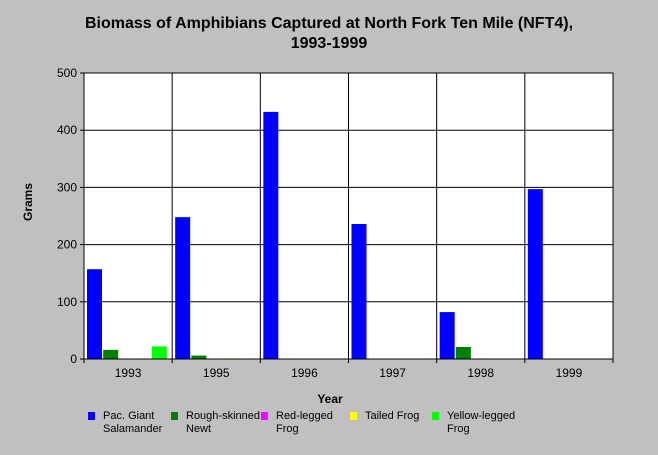  What do you see at coordinates (73, 359) in the screenshot?
I see `y-tick-label: 0` at bounding box center [73, 359].